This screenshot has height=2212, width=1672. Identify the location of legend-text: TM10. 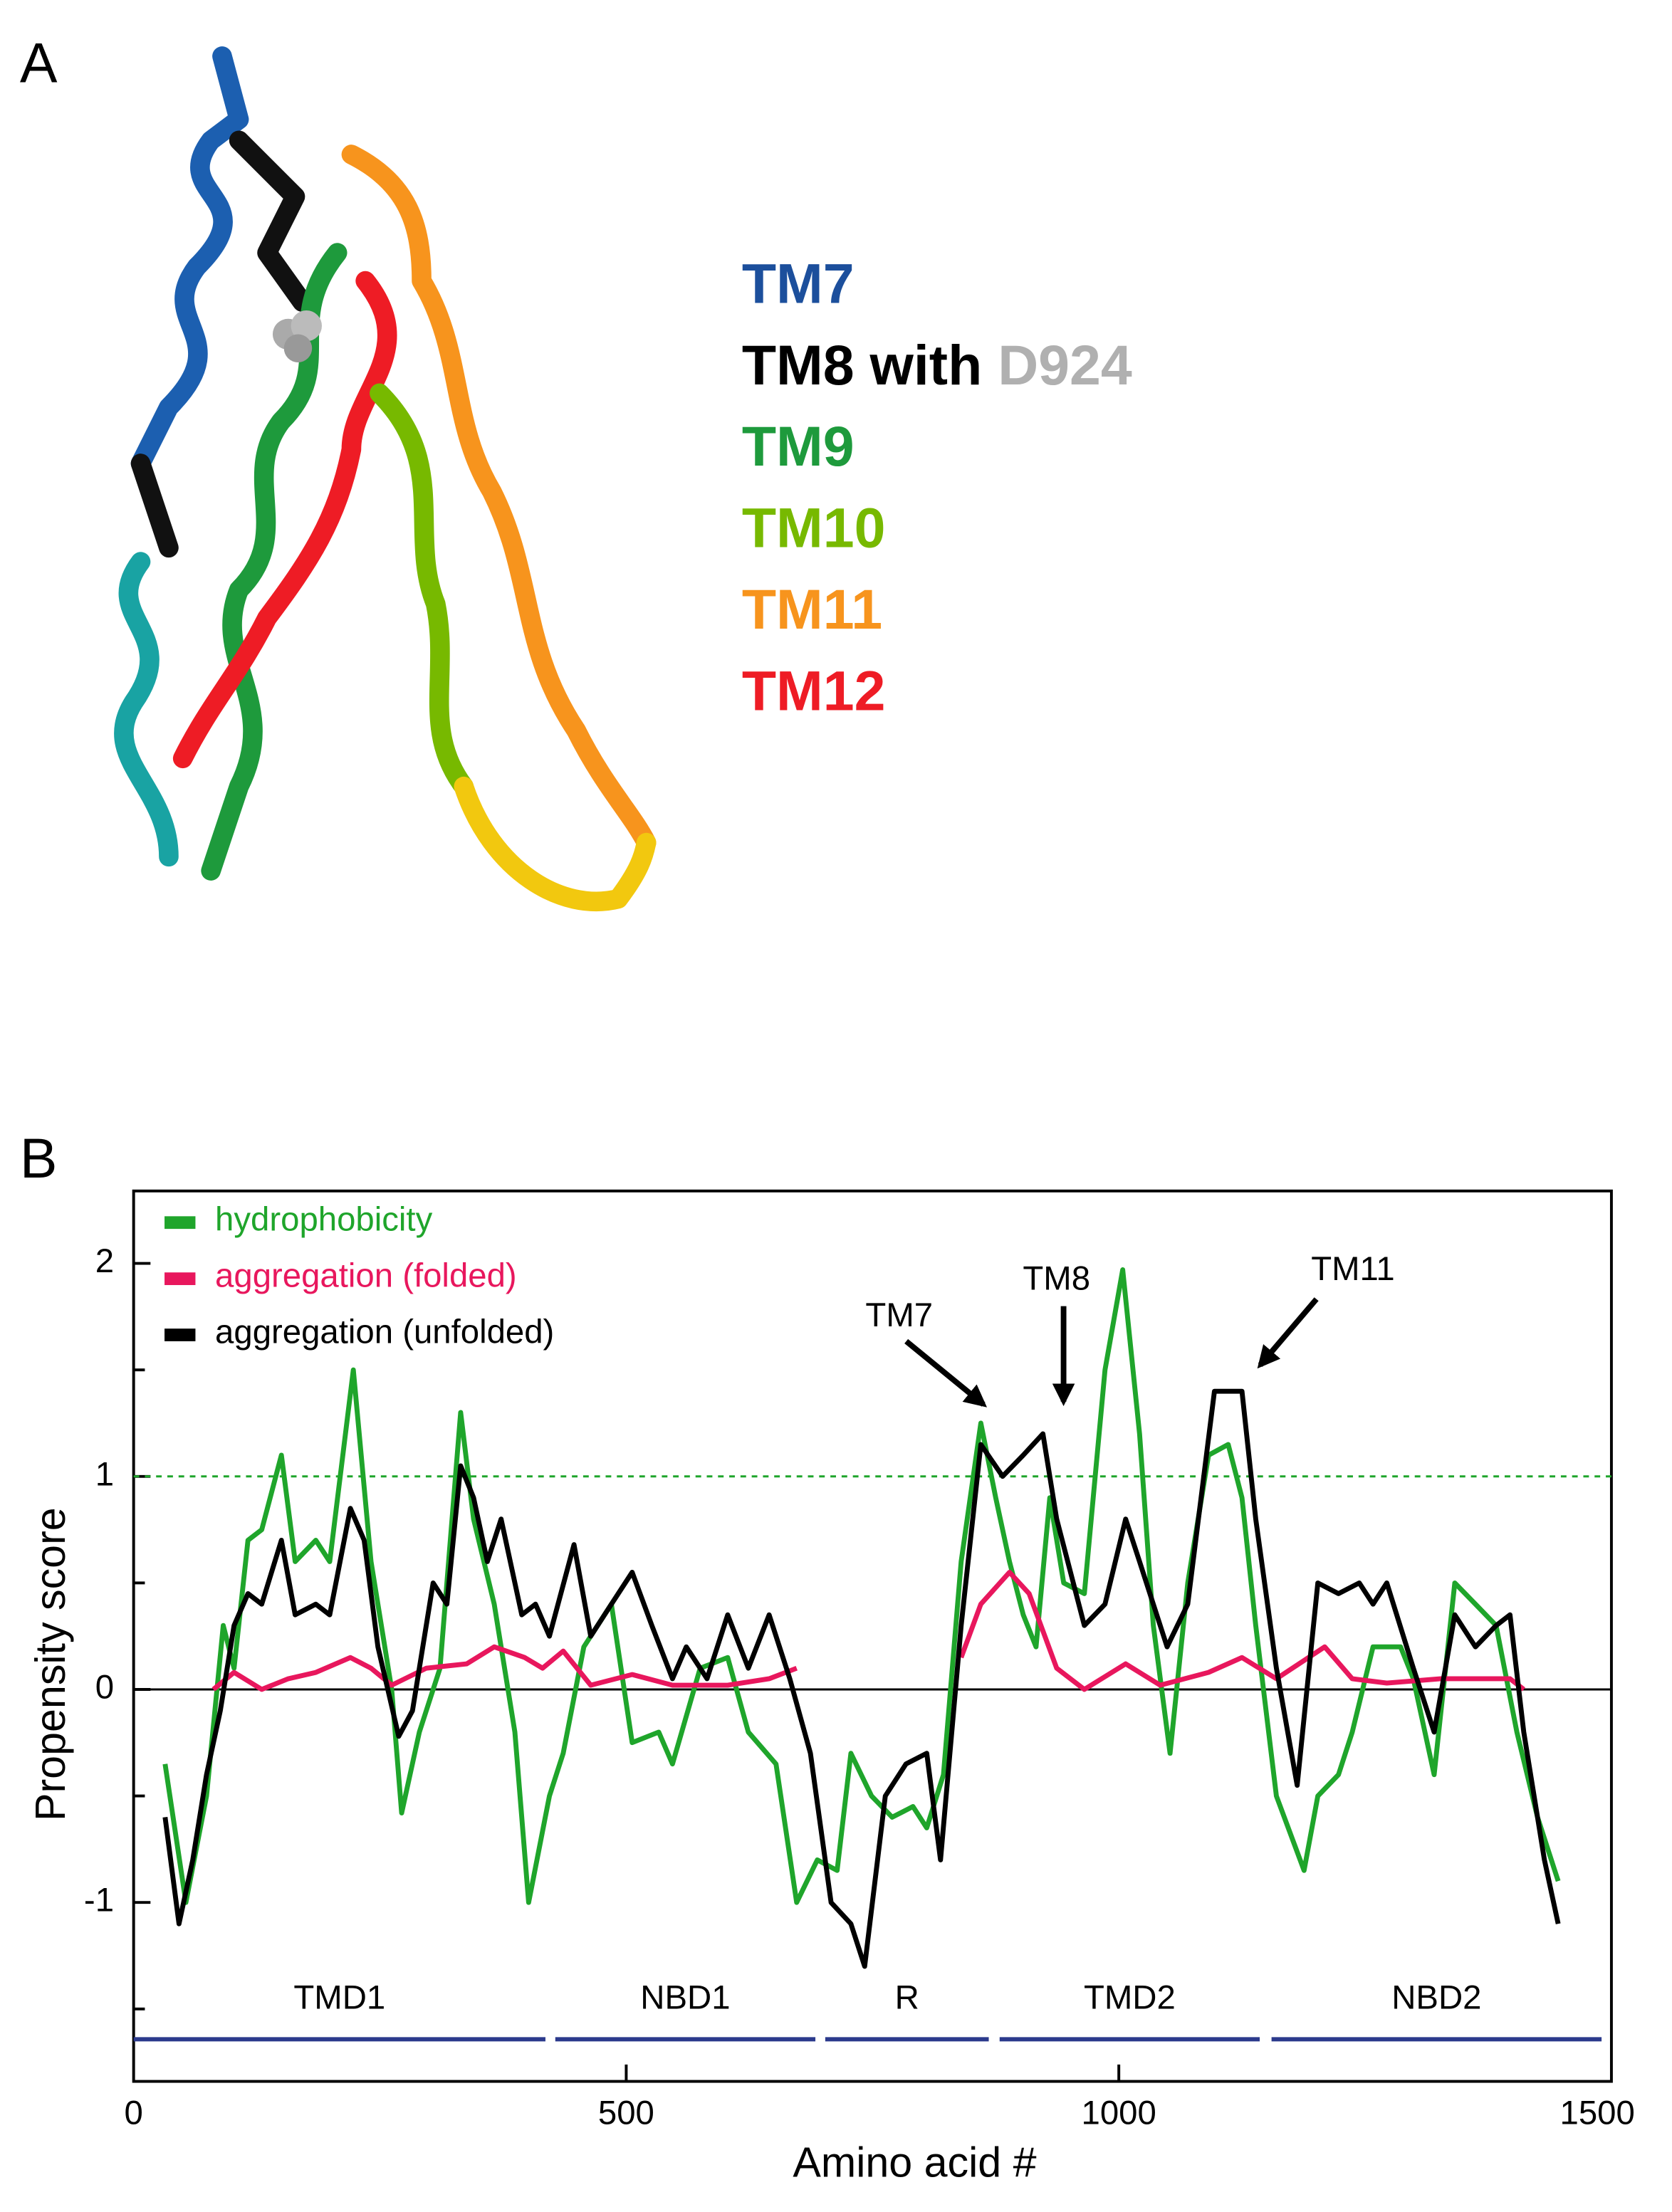
(814, 527).